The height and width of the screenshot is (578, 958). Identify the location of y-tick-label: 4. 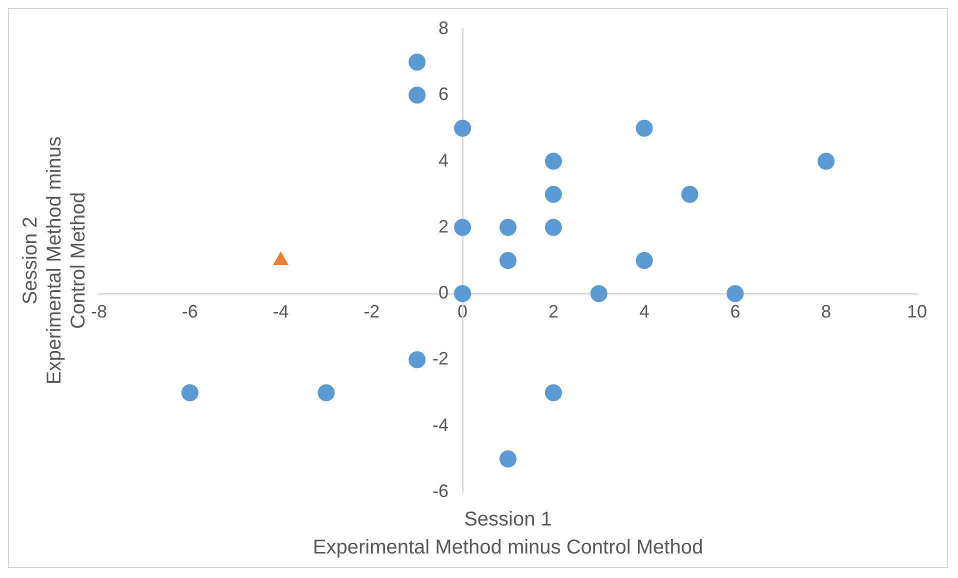
(443, 160).